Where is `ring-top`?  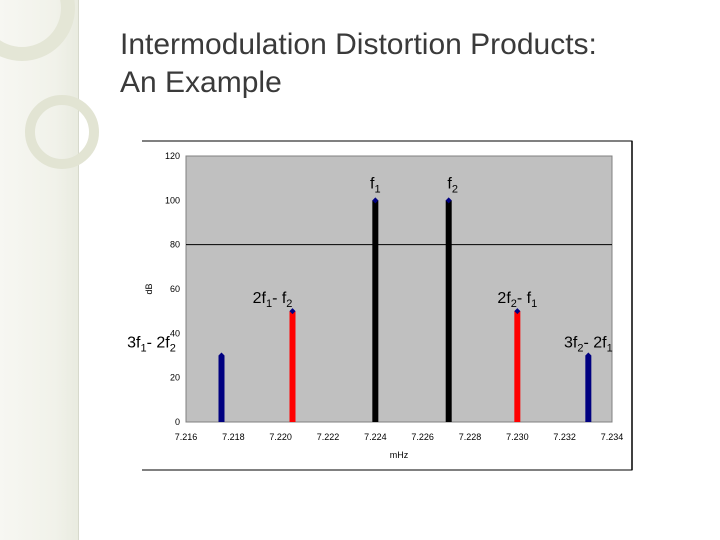
ring-top is located at coordinates (37, 30).